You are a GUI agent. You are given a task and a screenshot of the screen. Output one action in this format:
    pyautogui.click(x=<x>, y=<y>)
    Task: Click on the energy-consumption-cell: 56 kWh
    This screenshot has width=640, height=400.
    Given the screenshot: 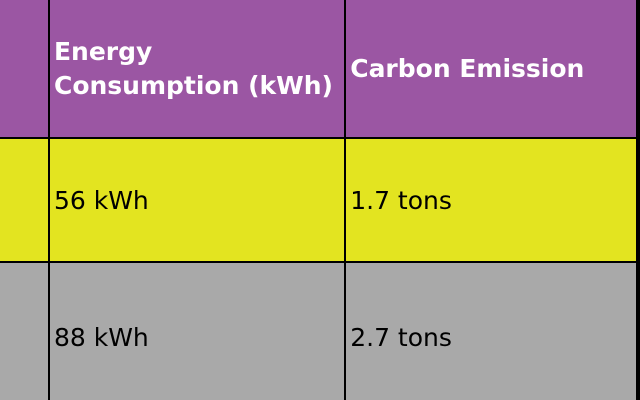 What is the action you would take?
    pyautogui.click(x=197, y=200)
    